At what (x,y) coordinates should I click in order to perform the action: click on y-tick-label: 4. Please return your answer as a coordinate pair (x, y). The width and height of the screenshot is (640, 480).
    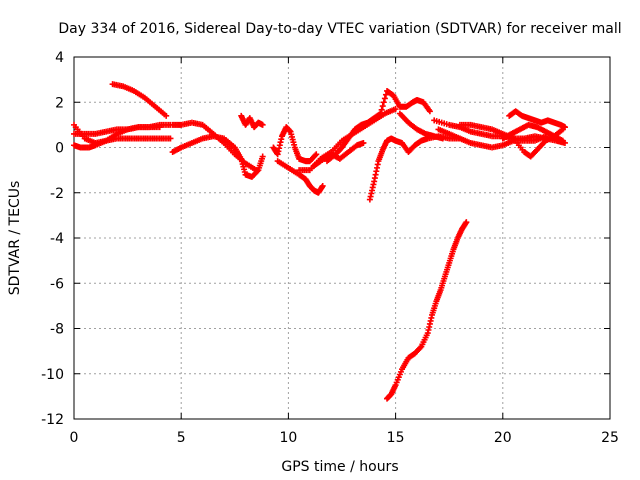
    Looking at the image, I should click on (59, 58).